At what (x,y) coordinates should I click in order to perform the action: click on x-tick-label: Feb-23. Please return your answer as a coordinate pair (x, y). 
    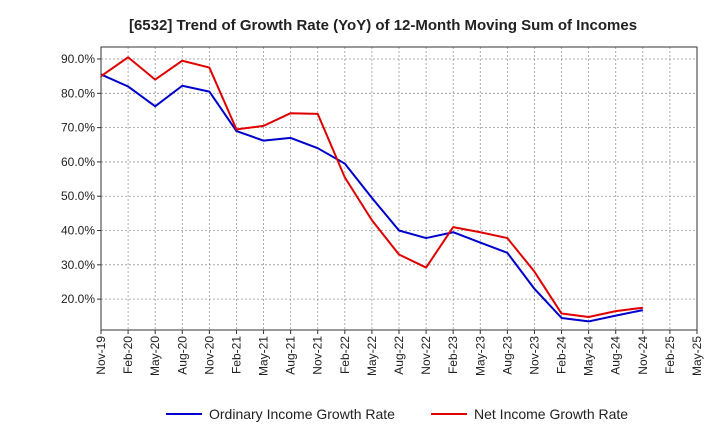
    Looking at the image, I should click on (453, 355).